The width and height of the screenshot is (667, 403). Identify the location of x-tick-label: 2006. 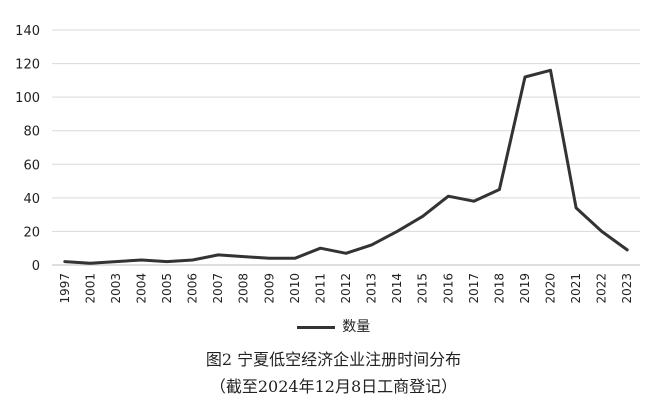
(193, 288).